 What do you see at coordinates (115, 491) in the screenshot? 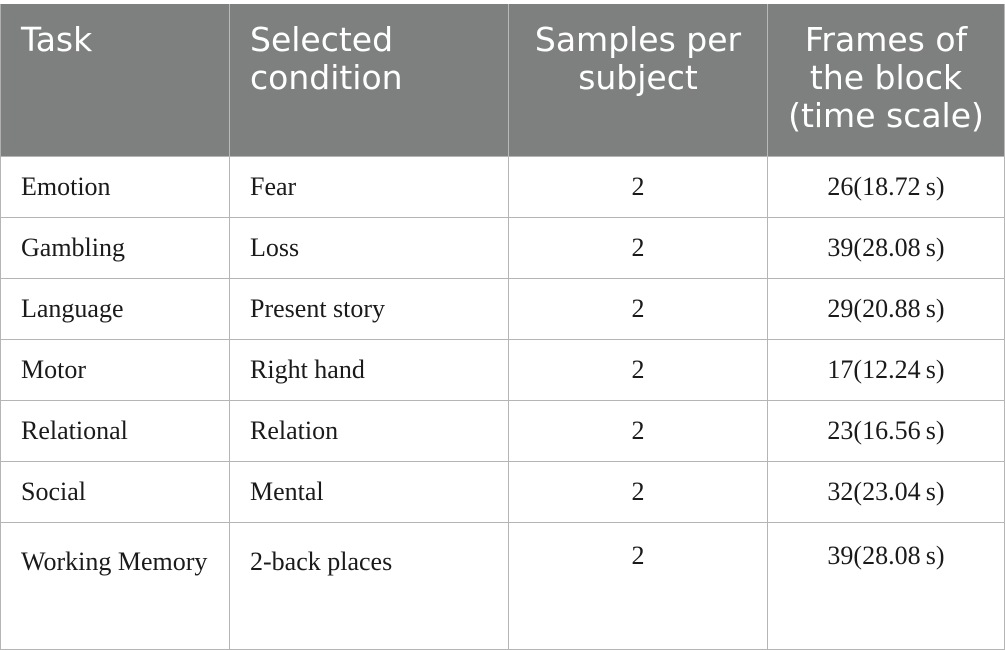
I see `cell-task: Social` at bounding box center [115, 491].